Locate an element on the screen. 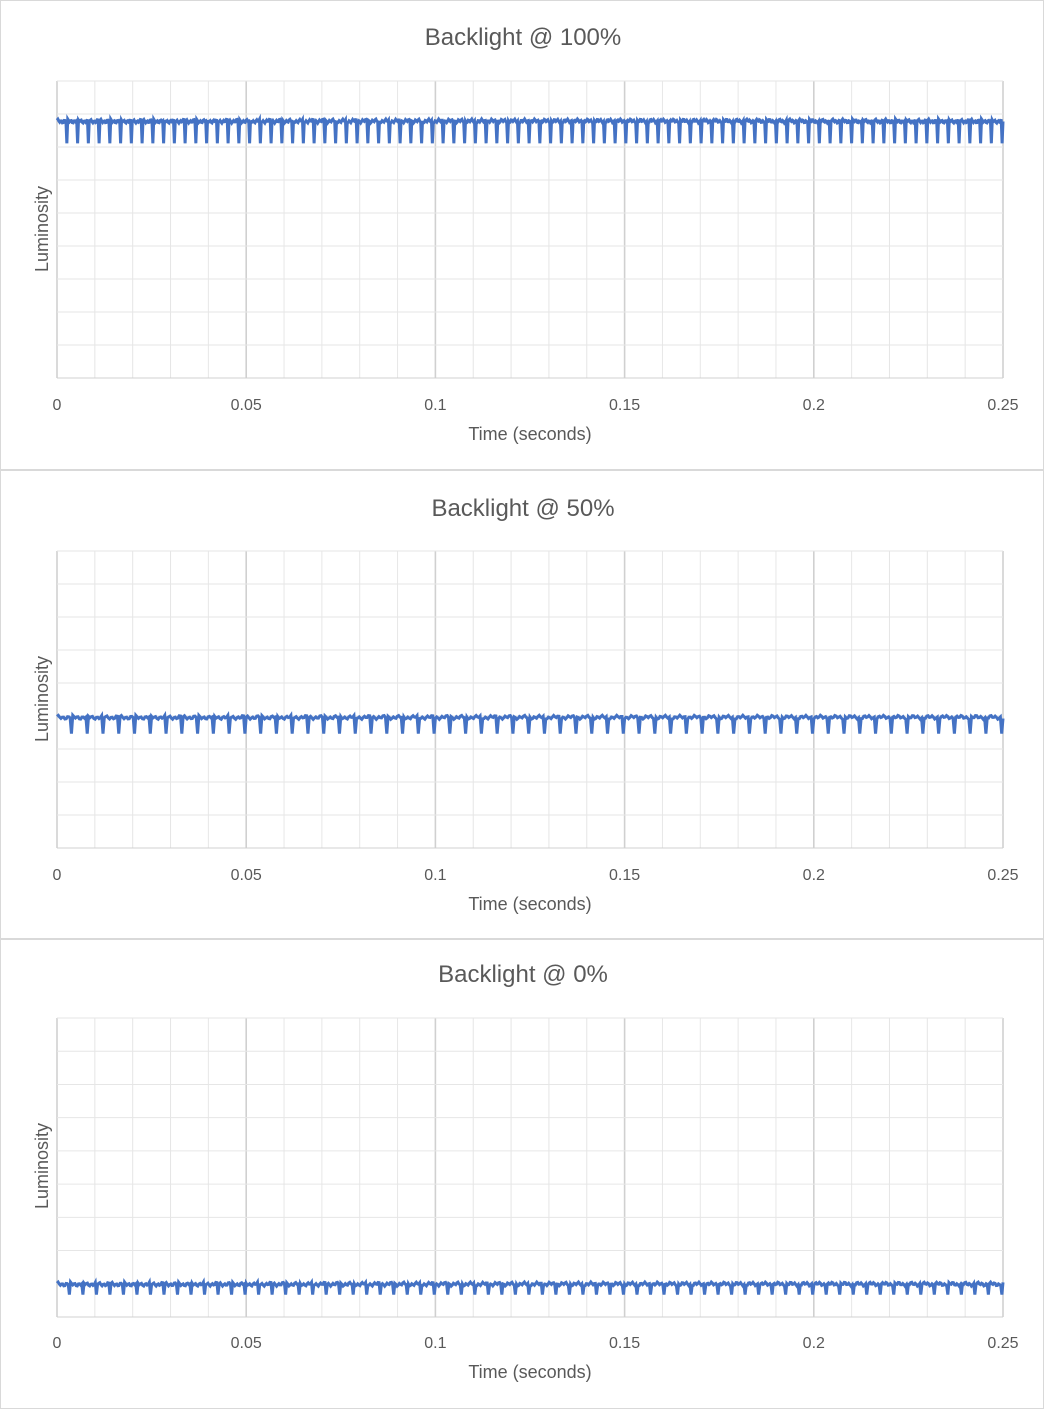  chart-title: Backlight @ 100% is located at coordinates (523, 37).